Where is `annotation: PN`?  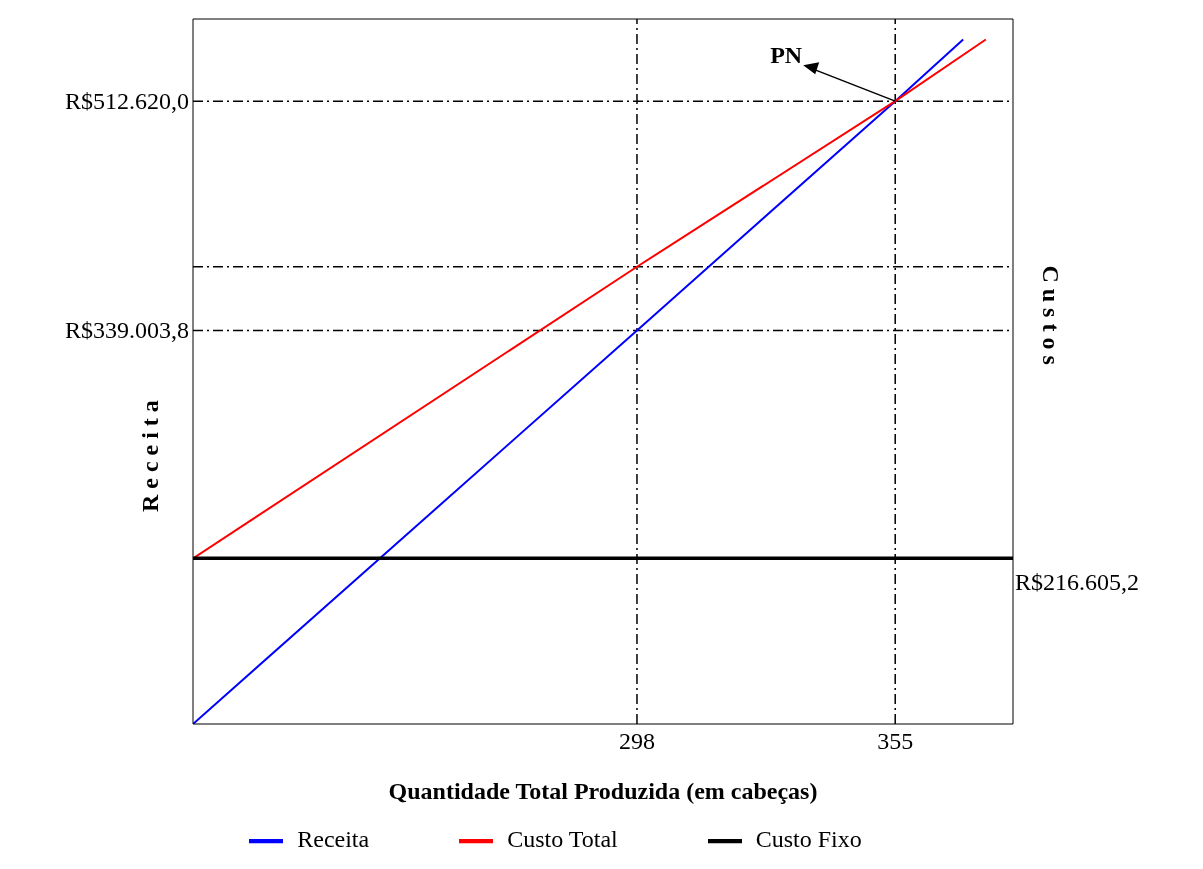 annotation: PN is located at coordinates (786, 55).